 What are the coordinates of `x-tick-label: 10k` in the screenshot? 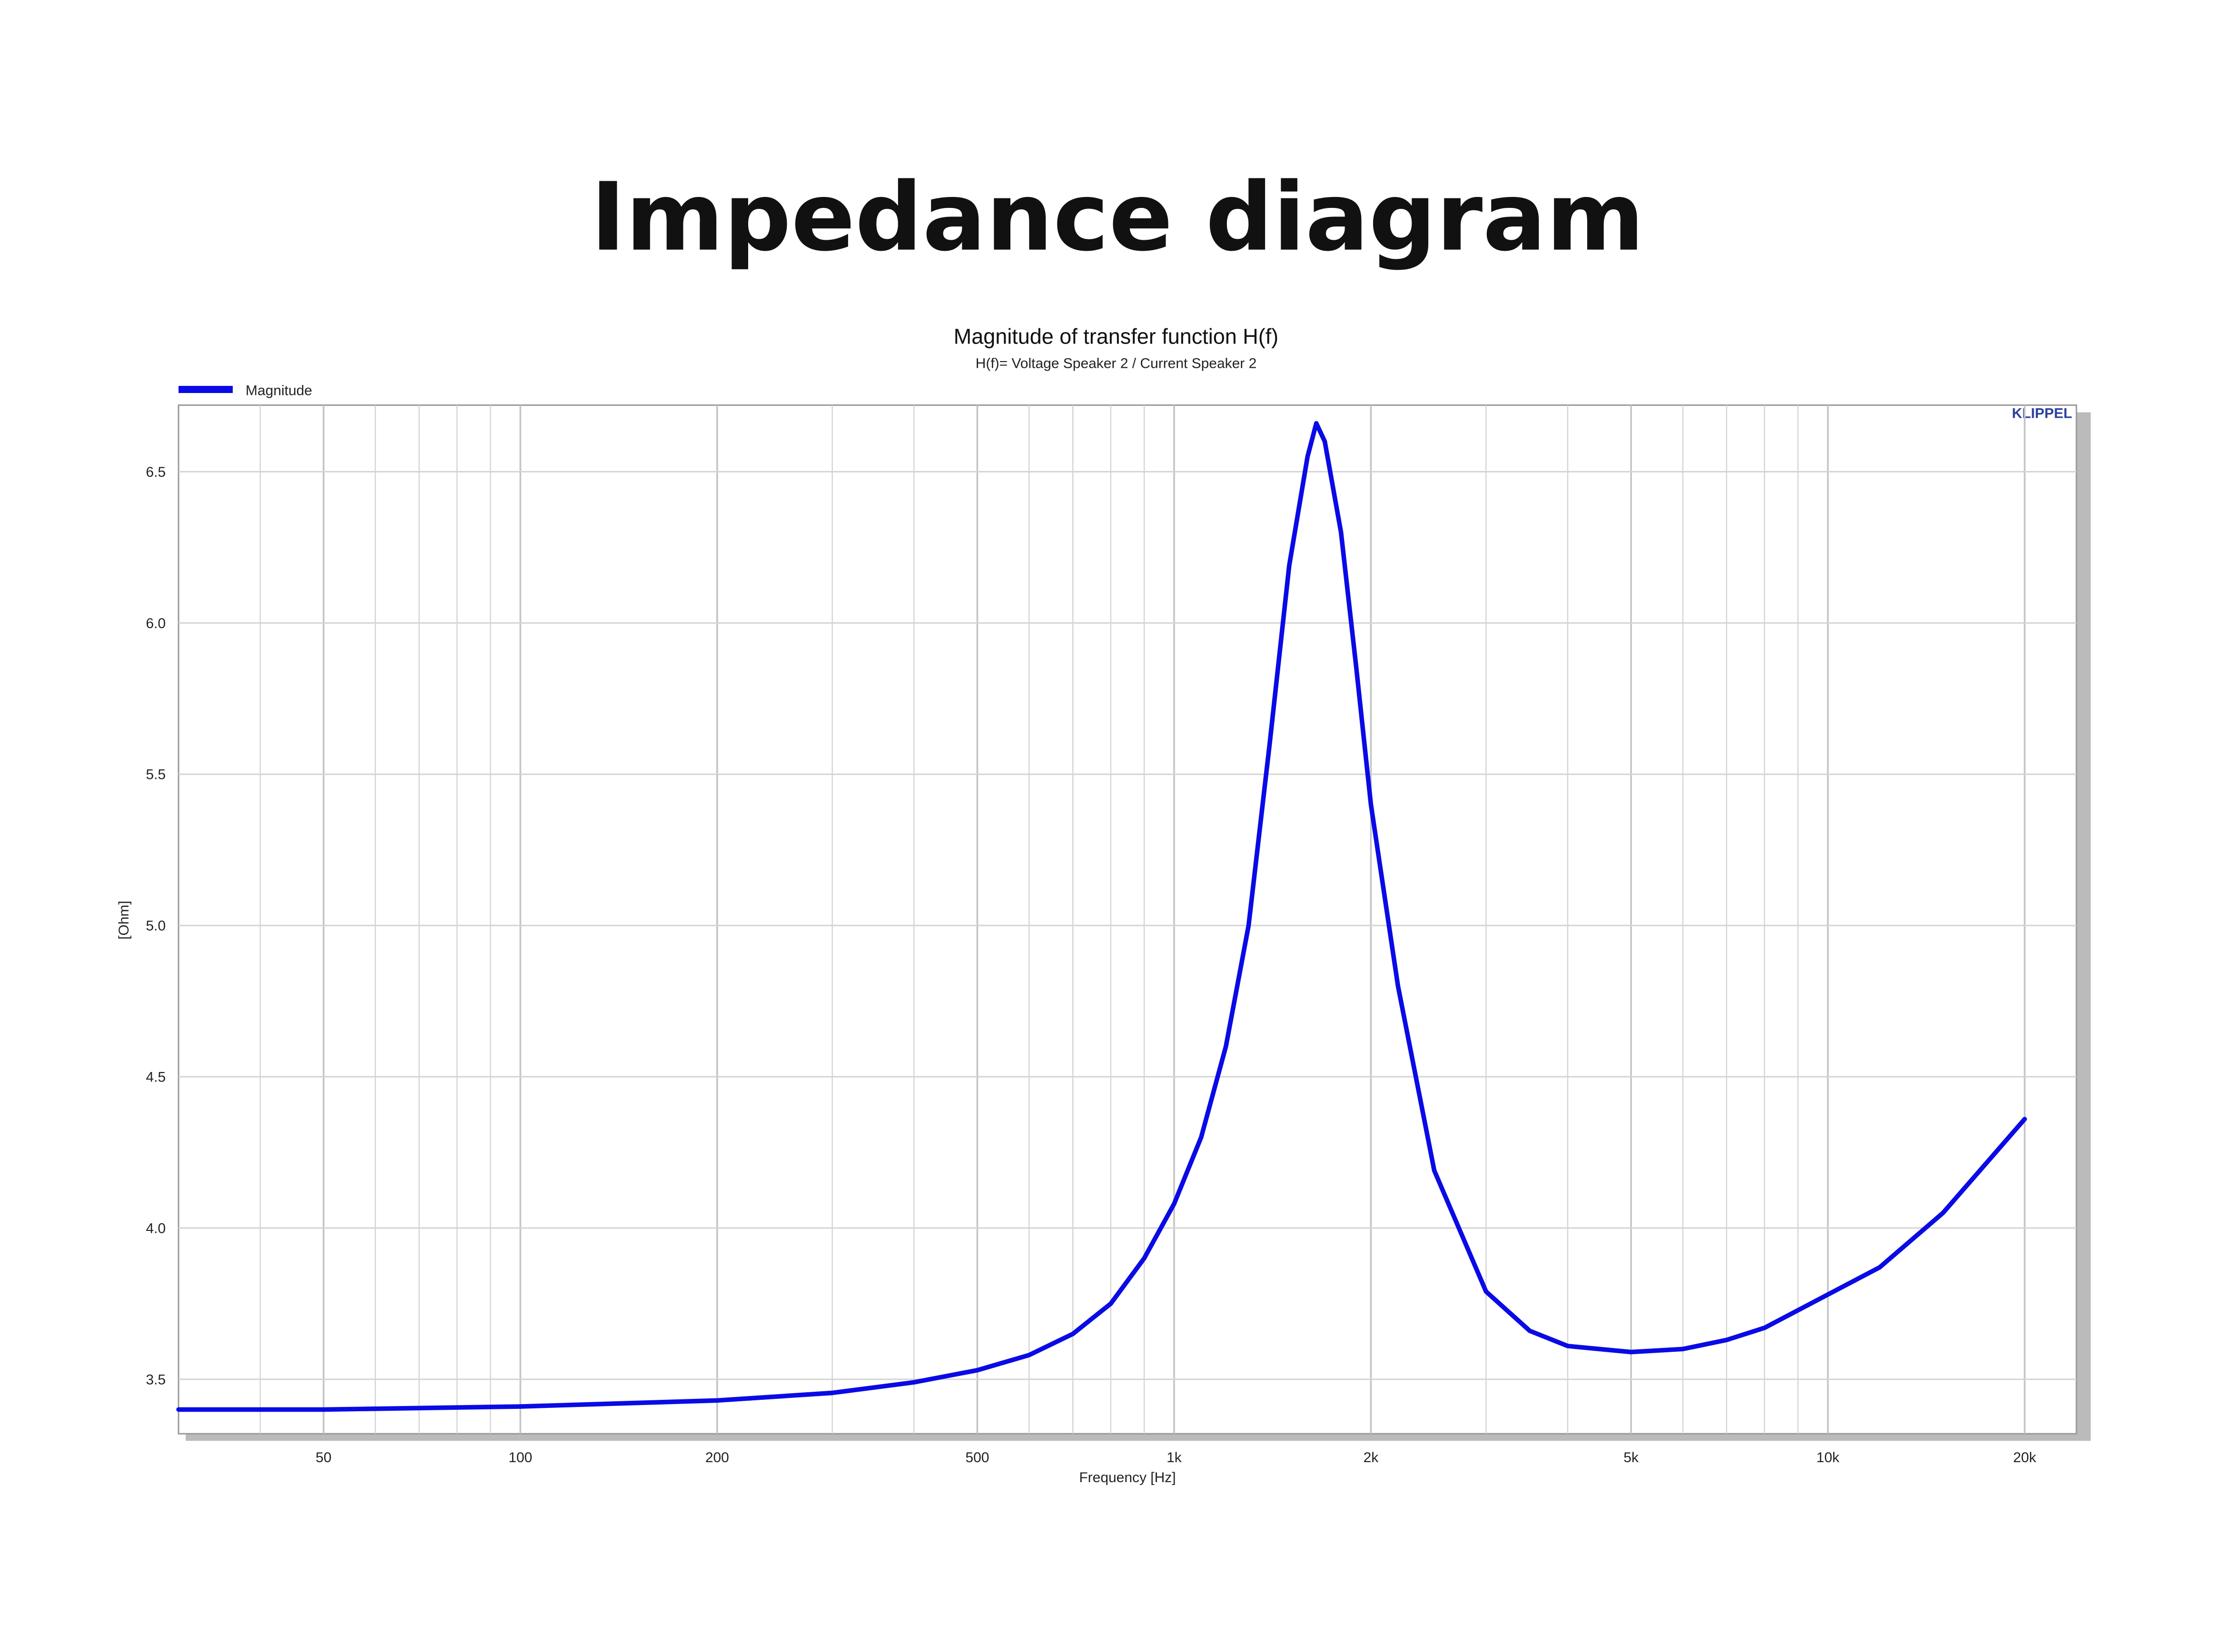 It's located at (1827, 1458).